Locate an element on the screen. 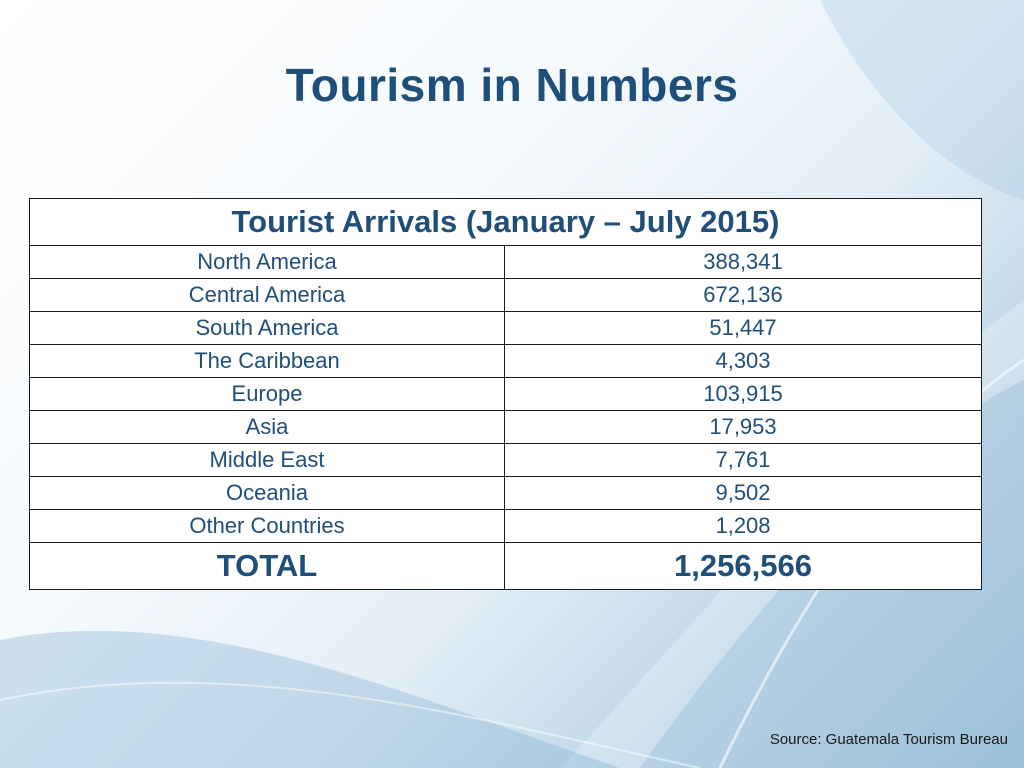  arrivals-cell: 51,447 is located at coordinates (743, 328).